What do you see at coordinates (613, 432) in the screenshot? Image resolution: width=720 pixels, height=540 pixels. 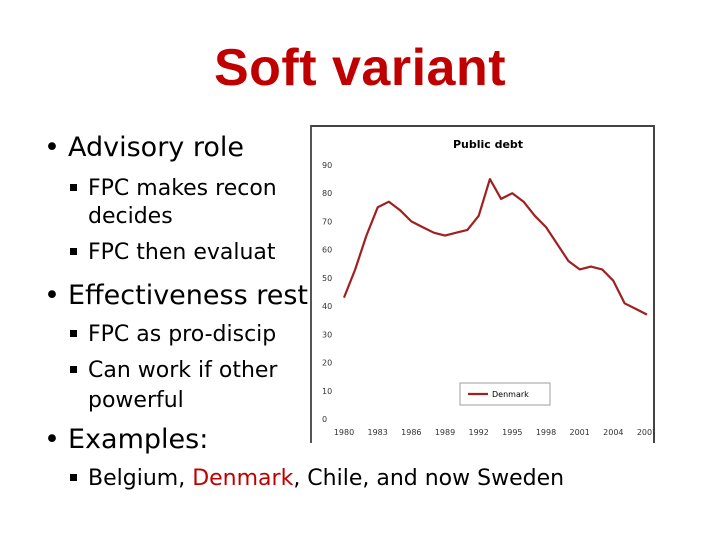 I see `x-tick-label: 2004` at bounding box center [613, 432].